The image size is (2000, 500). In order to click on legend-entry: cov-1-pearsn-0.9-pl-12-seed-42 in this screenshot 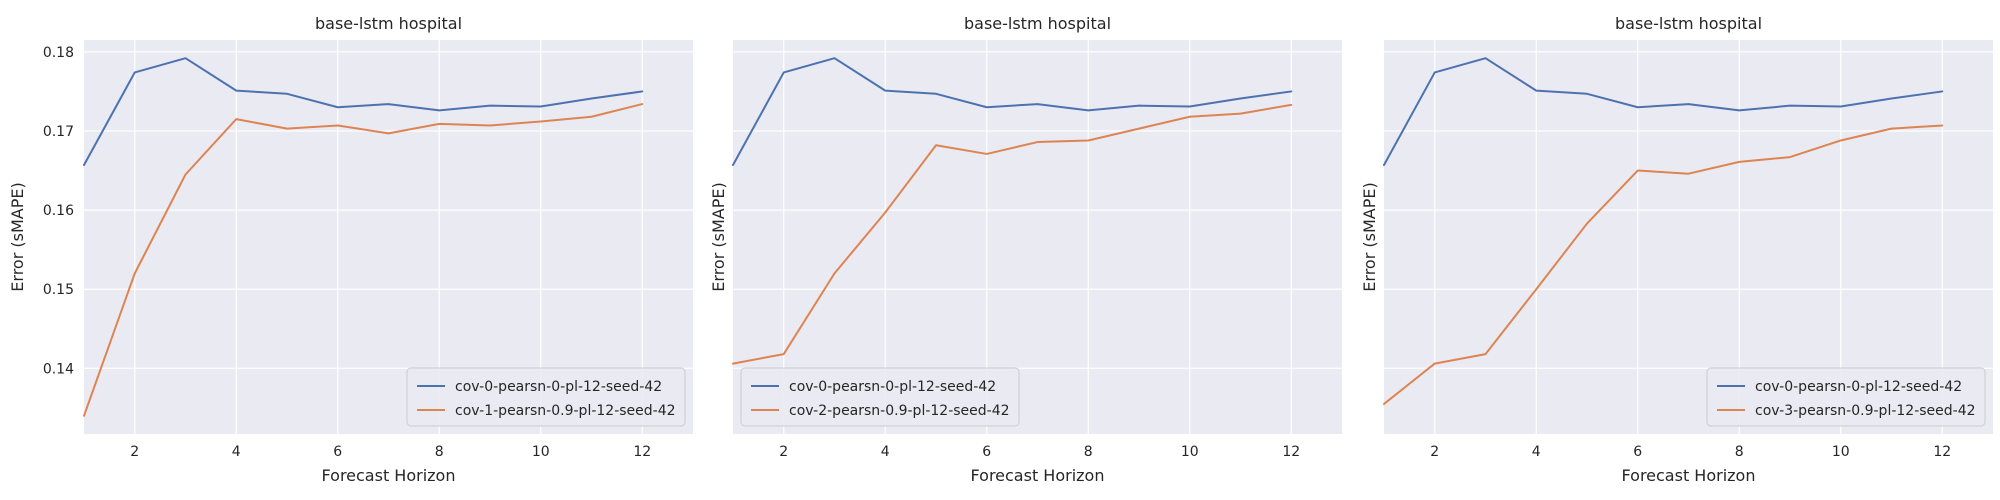, I will do `click(565, 411)`.